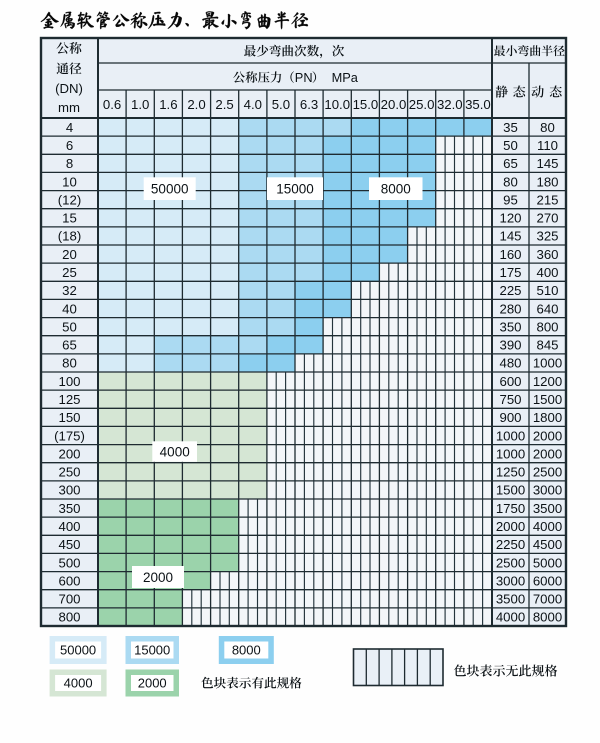  What do you see at coordinates (547, 544) in the screenshot?
I see `svg-text: 4500` at bounding box center [547, 544].